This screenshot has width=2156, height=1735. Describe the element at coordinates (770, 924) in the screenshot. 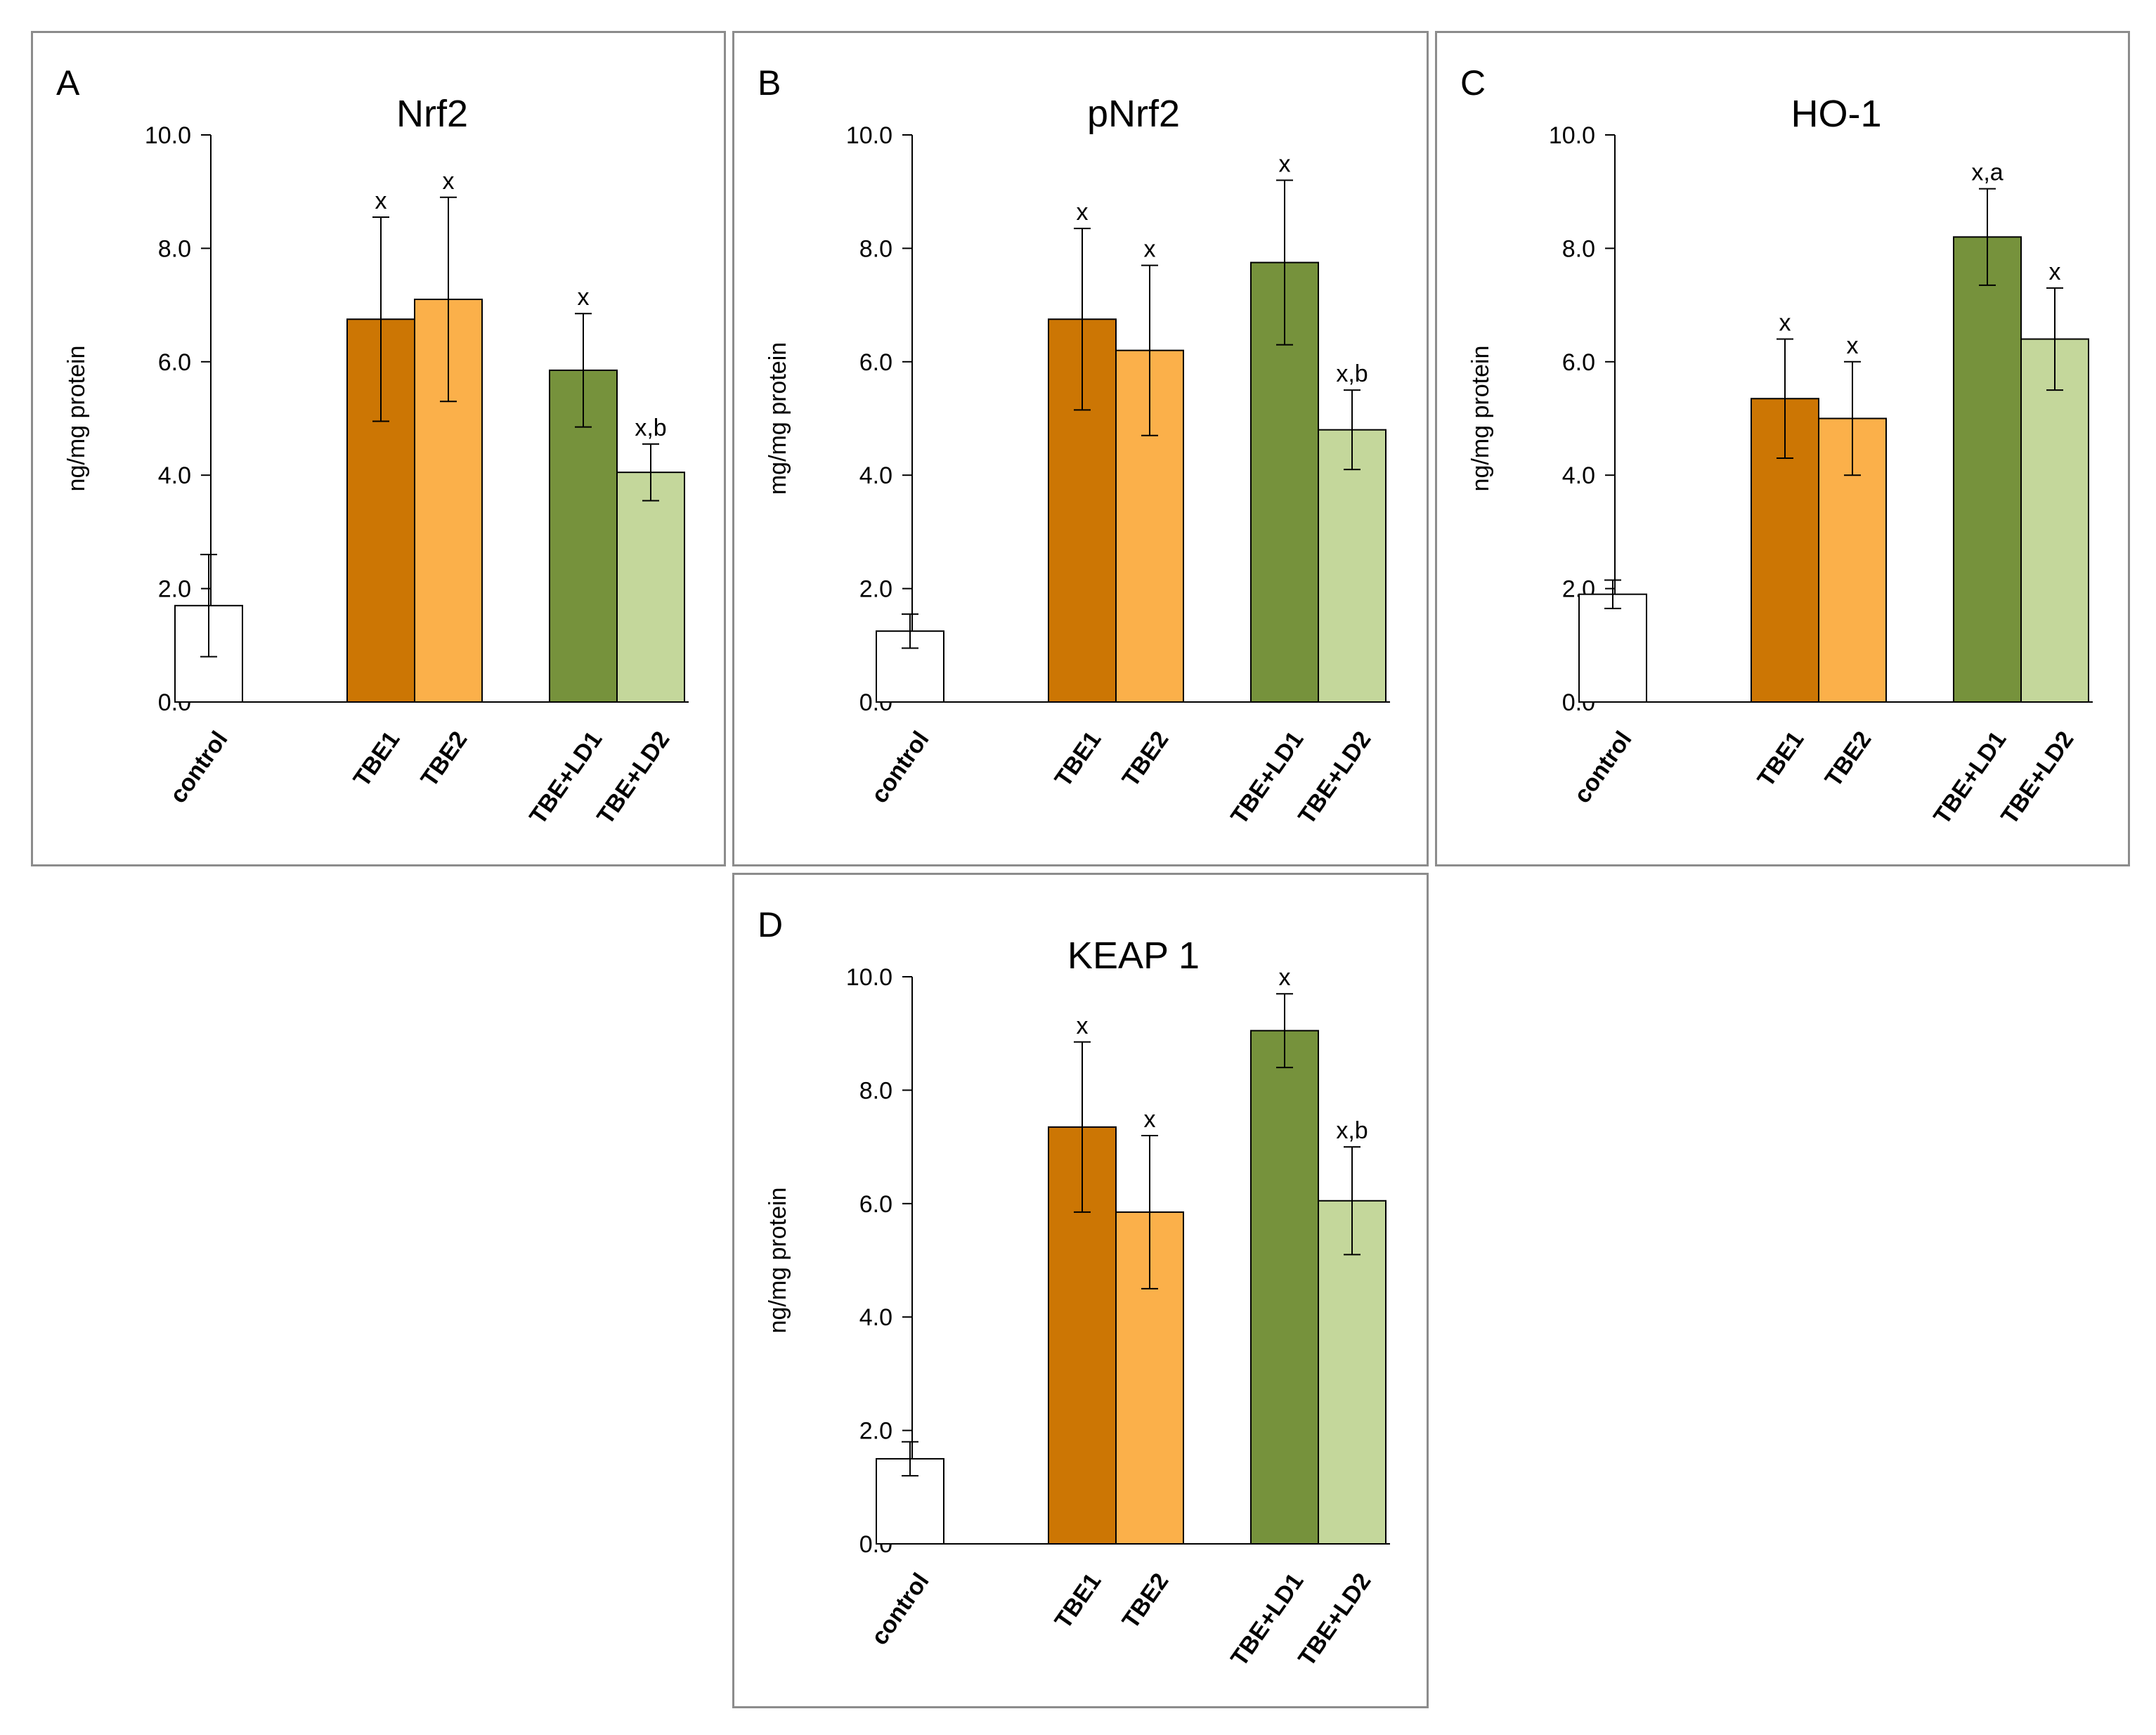

I see `panel-label: D` at that location.